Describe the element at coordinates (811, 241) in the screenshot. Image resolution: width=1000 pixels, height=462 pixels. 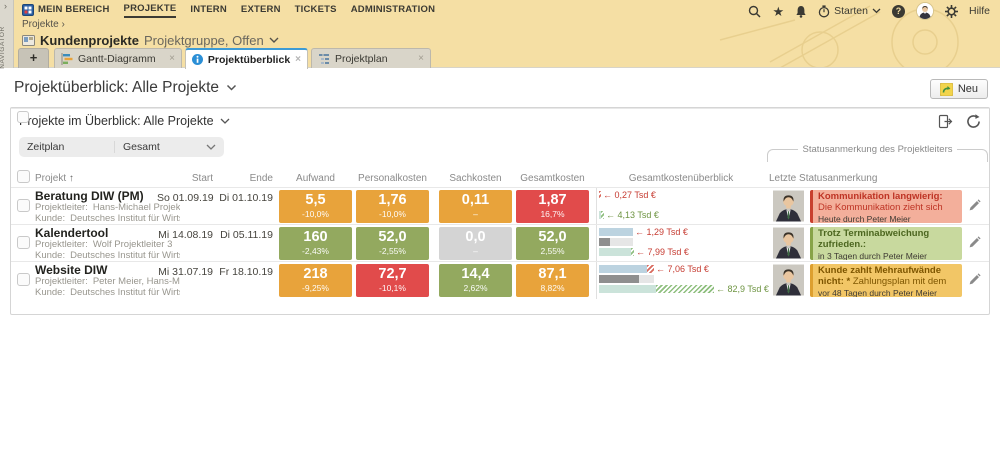
I see `bubble-tail` at that location.